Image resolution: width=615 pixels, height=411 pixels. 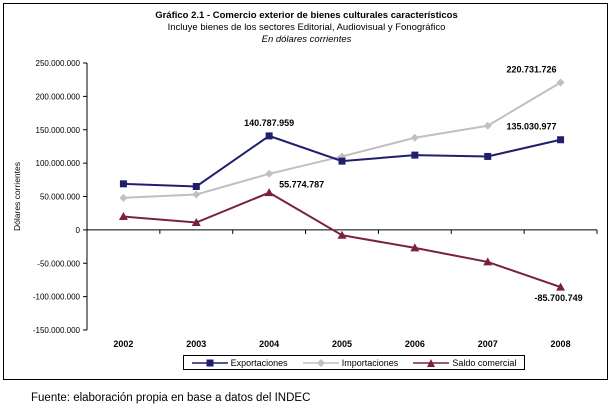 What do you see at coordinates (123, 344) in the screenshot?
I see `x-tick-label: 2002` at bounding box center [123, 344].